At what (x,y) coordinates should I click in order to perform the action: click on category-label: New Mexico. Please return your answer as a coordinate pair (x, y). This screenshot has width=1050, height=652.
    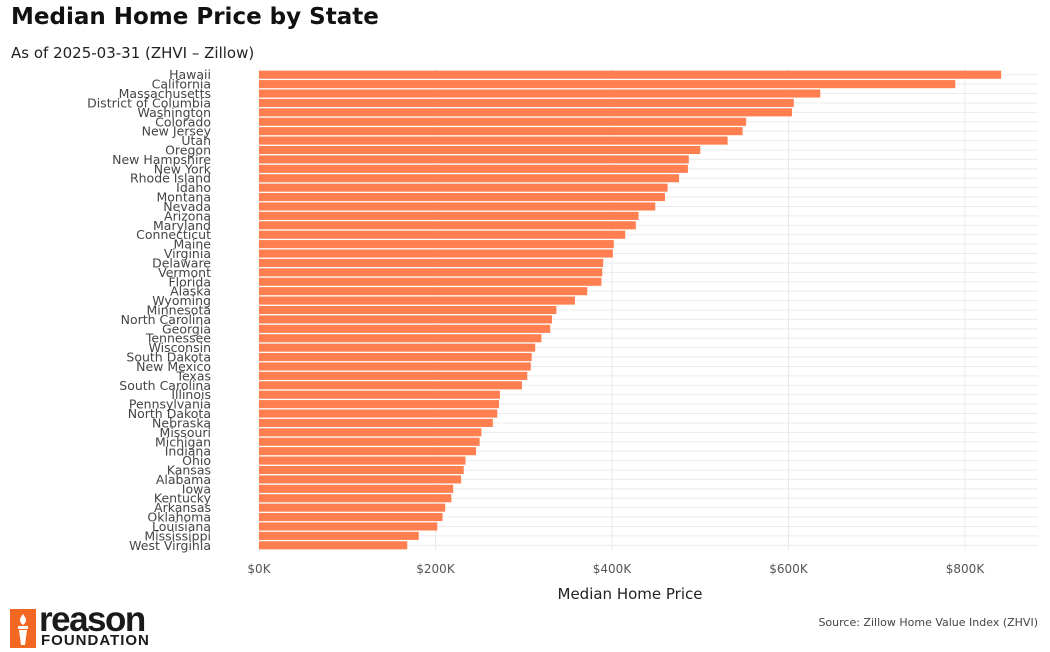
    Looking at the image, I should click on (173, 366).